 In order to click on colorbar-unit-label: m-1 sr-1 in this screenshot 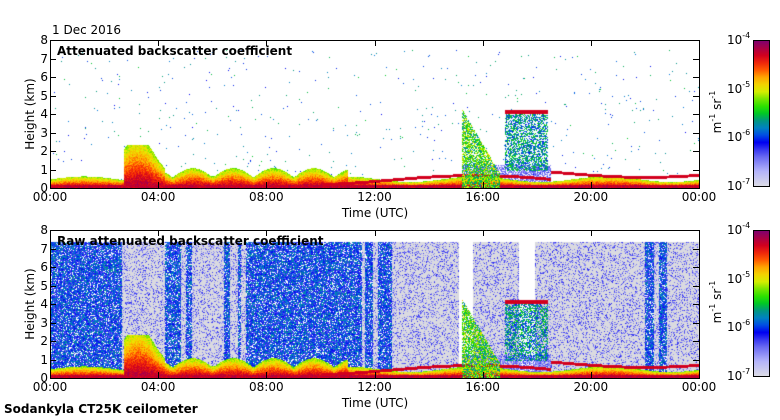, I will do `click(716, 111)`.